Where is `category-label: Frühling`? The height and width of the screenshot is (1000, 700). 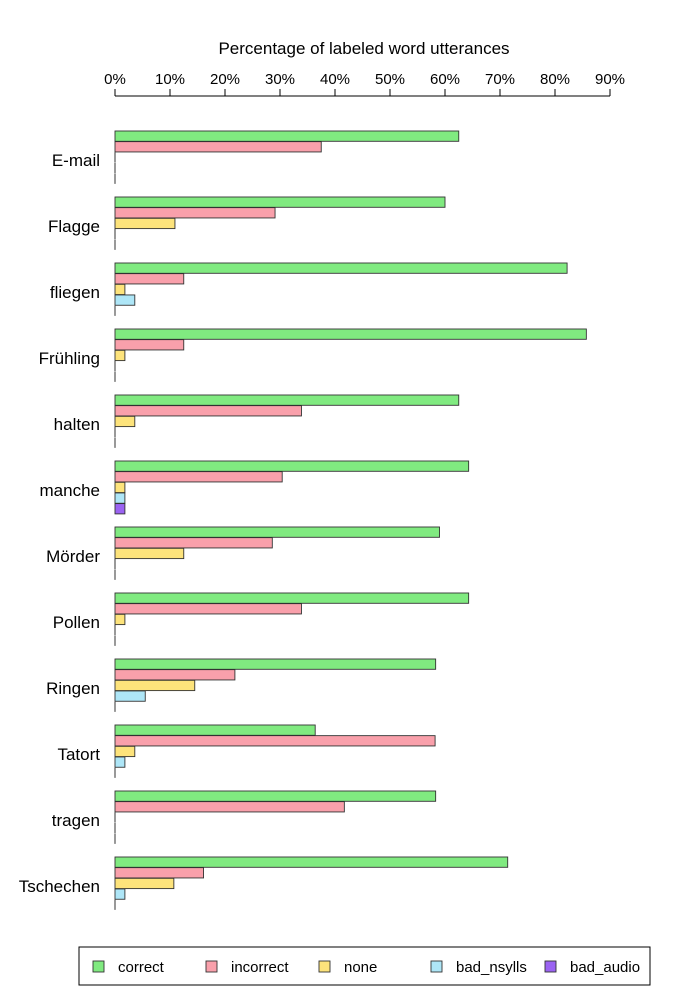
category-label: Frühling is located at coordinates (69, 358).